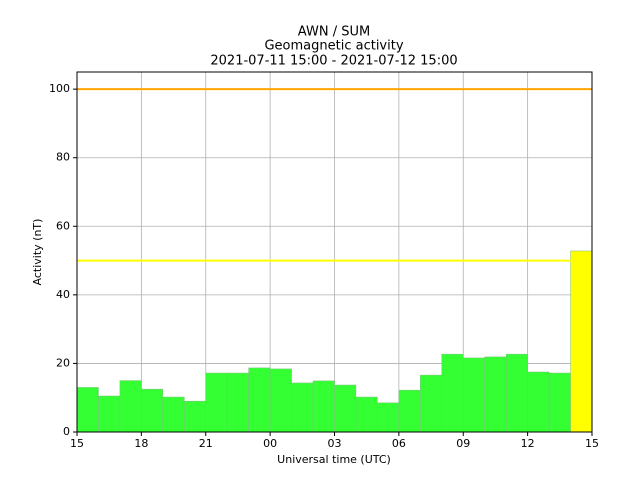  I want to click on y-axis-label: Activity (nT), so click(37, 252).